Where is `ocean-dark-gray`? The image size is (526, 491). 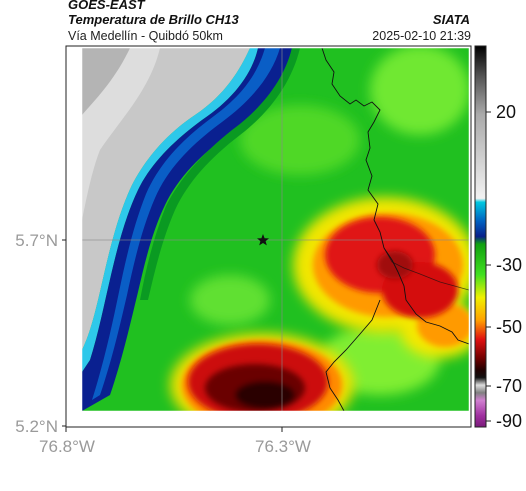 ocean-dark-gray is located at coordinates (106, 81).